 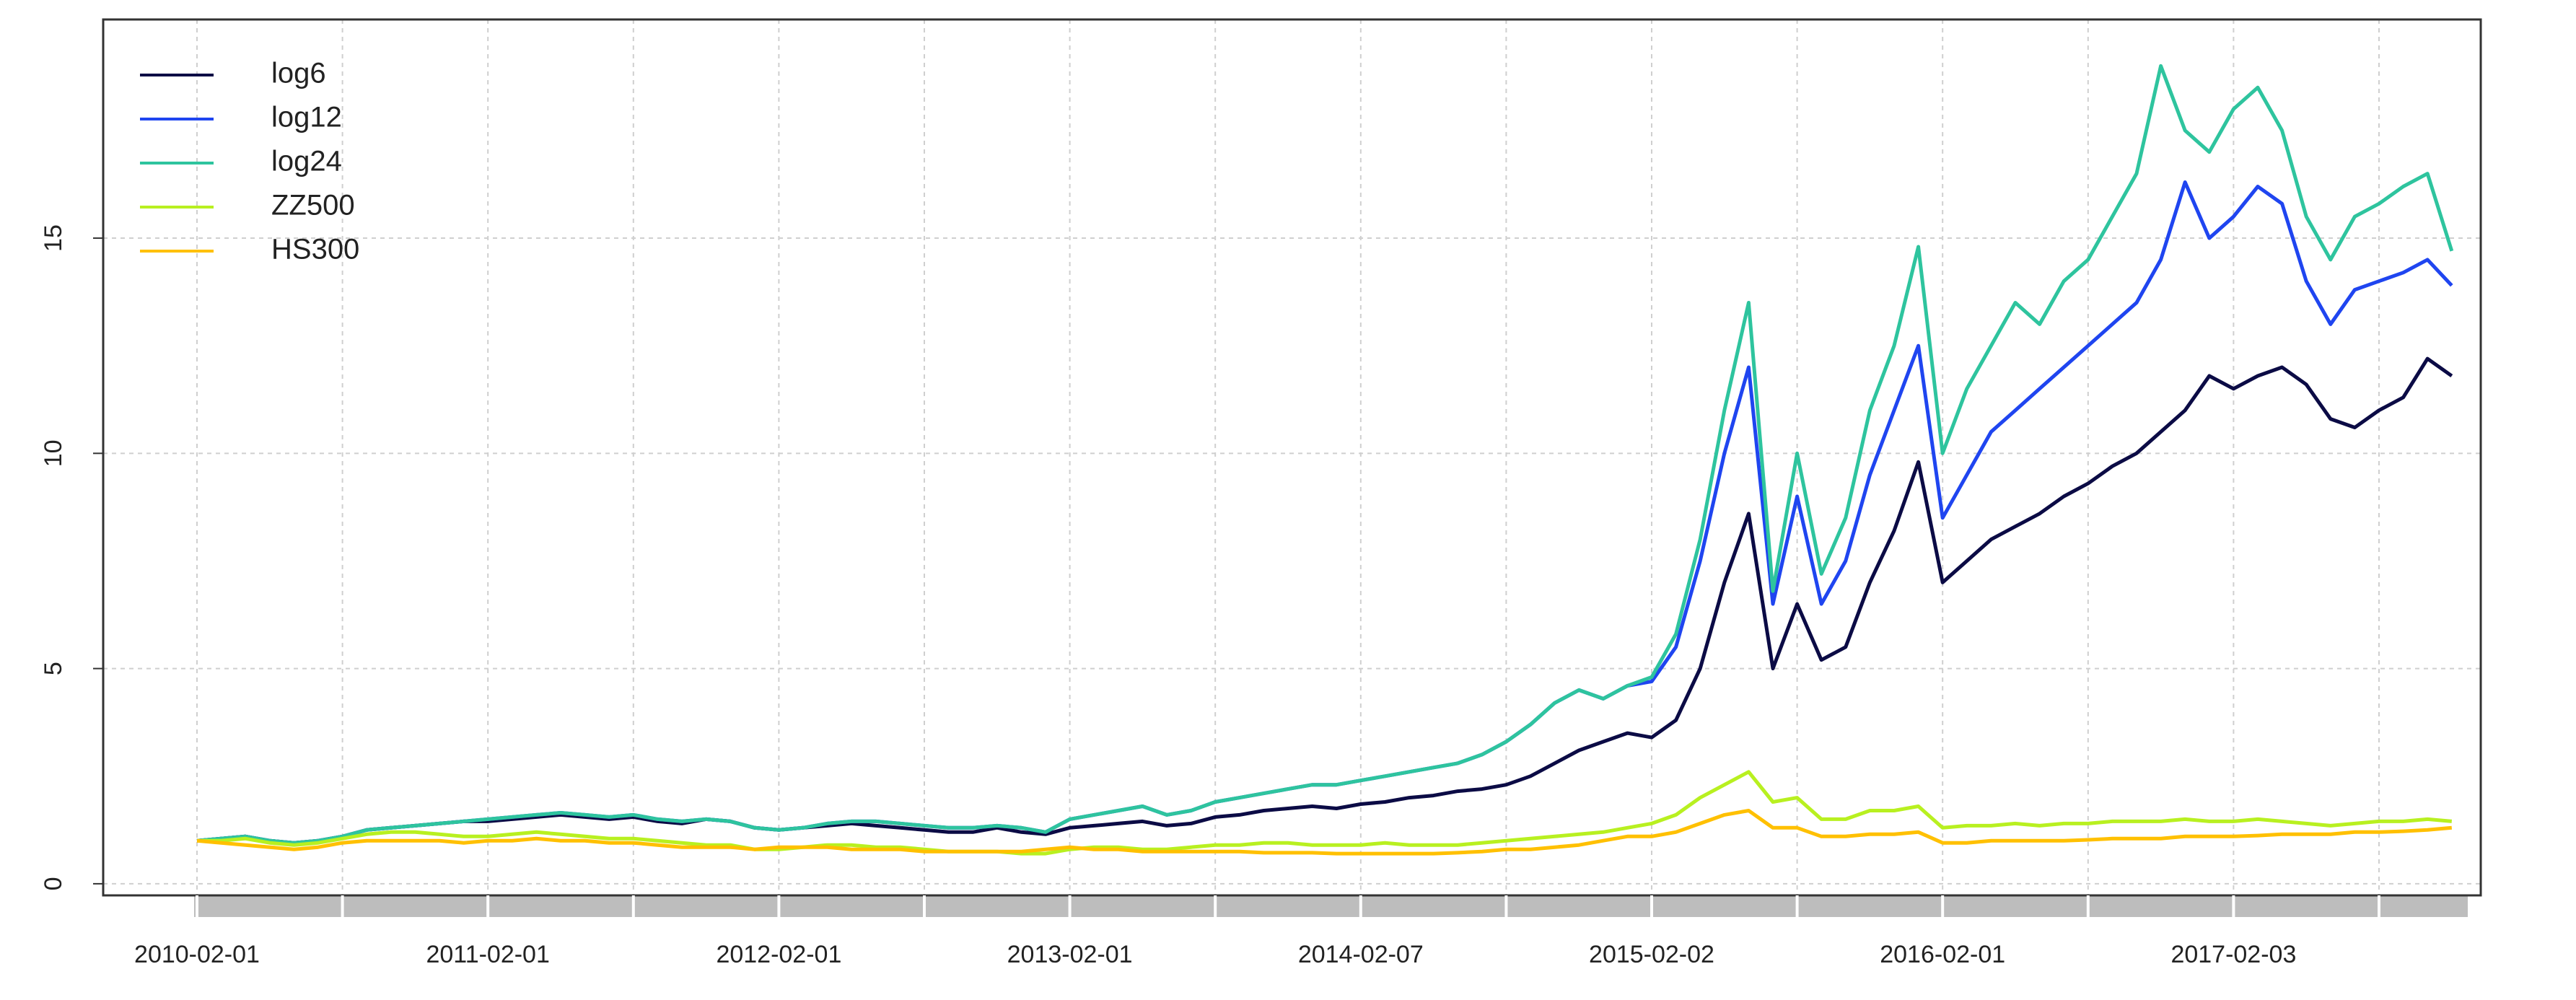 I want to click on legend-label: log12, so click(x=306, y=117).